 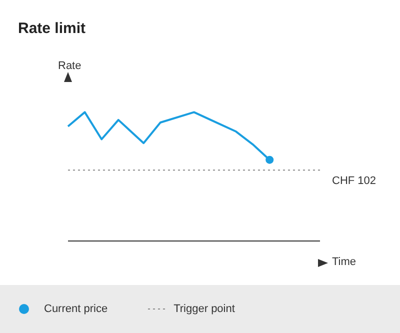 What do you see at coordinates (76, 309) in the screenshot?
I see `legend-label: Current price` at bounding box center [76, 309].